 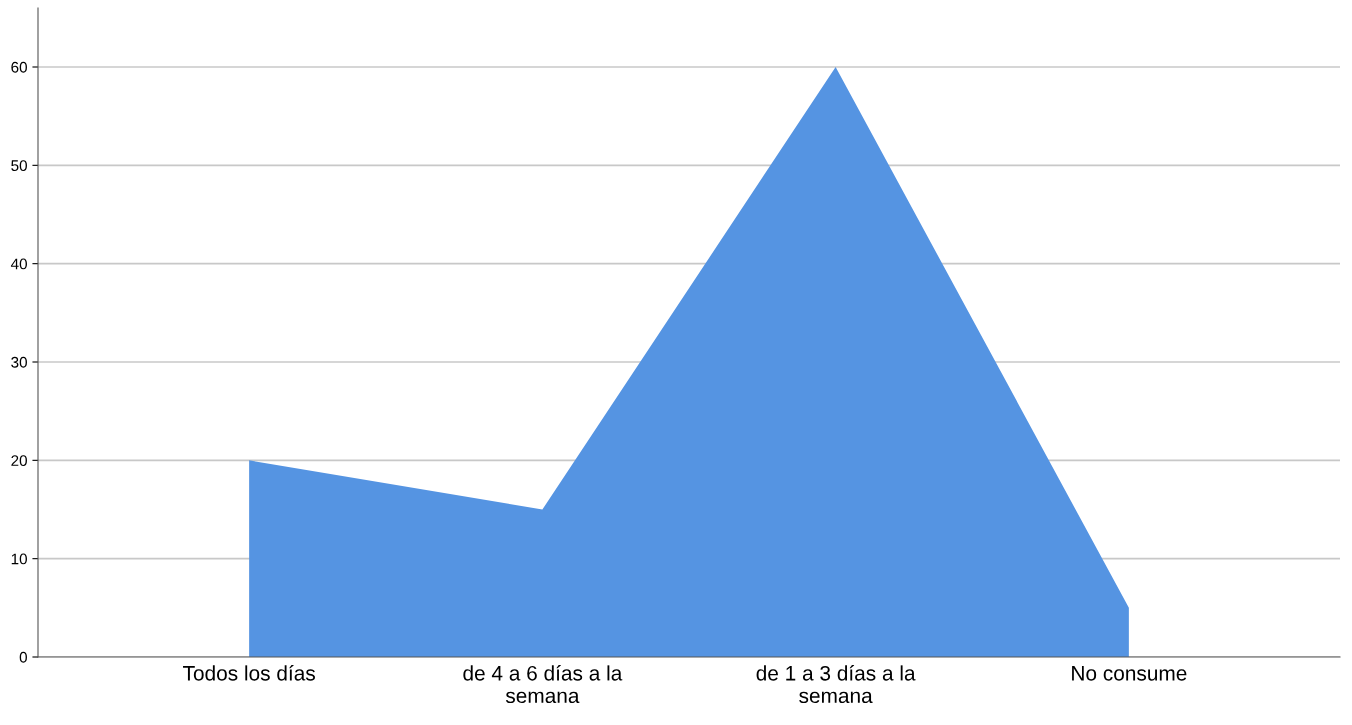 I want to click on y-tick-label: 10, so click(x=19, y=559).